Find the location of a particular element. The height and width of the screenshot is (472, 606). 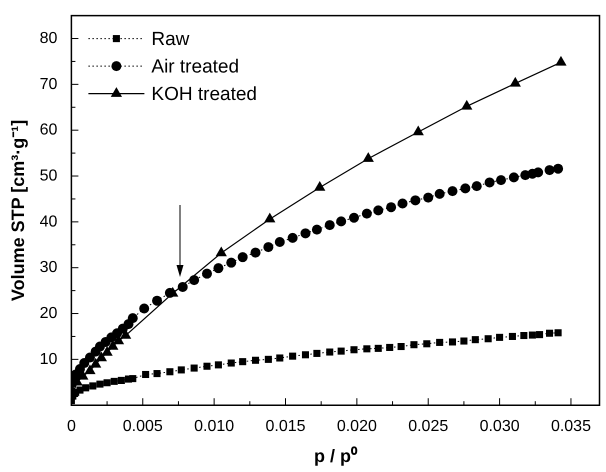

y-tick-label: 30 is located at coordinates (49, 267).